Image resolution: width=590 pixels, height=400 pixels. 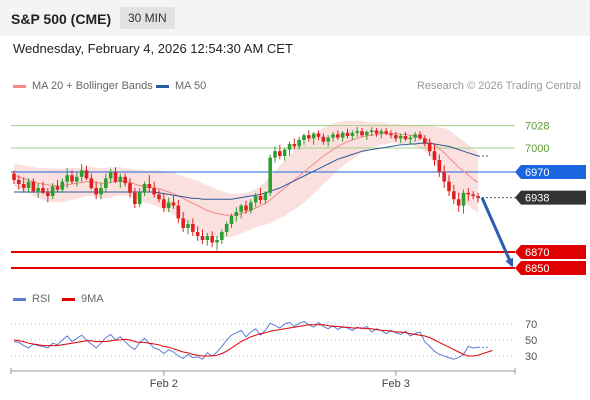 I want to click on legend-rsi-label: RSI, so click(x=41, y=299).